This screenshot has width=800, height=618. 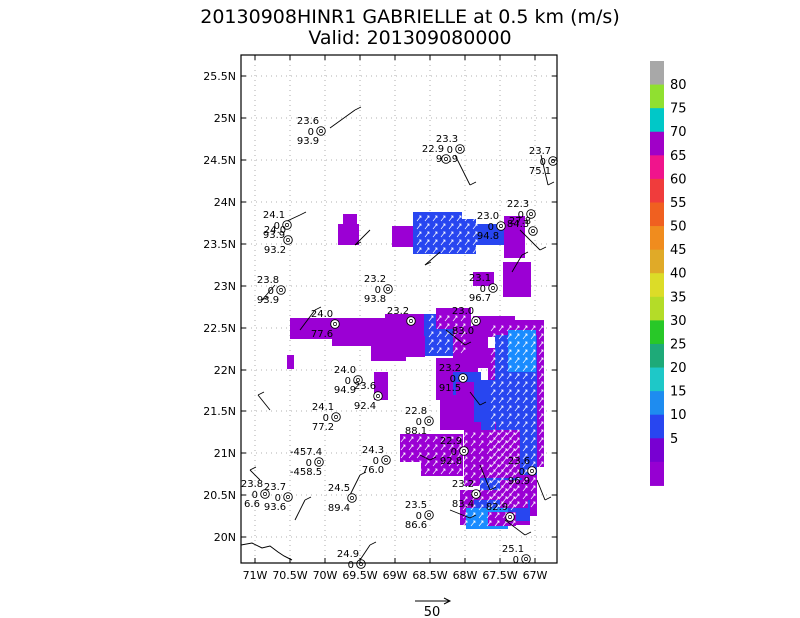 What do you see at coordinates (225, 370) in the screenshot?
I see `lat-tick-label: 22N` at bounding box center [225, 370].